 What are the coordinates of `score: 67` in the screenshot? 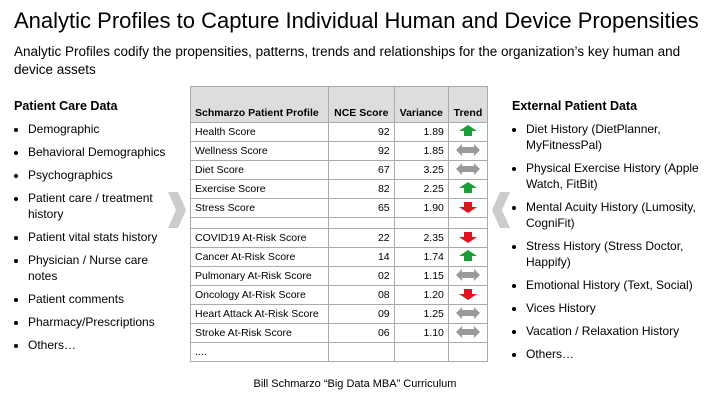 It's located at (361, 170).